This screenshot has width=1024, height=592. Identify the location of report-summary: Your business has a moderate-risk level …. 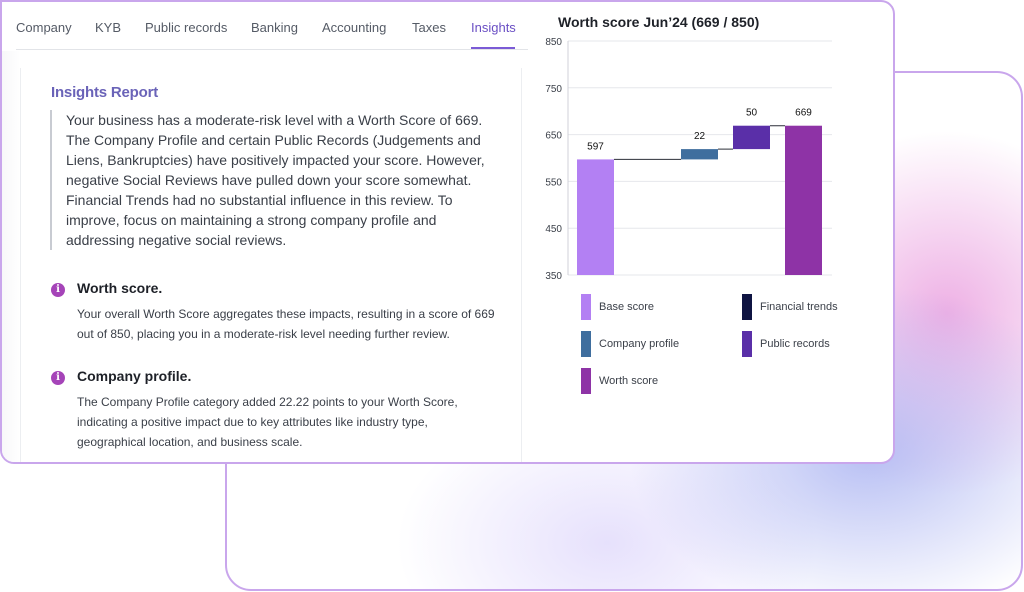
(270, 180).